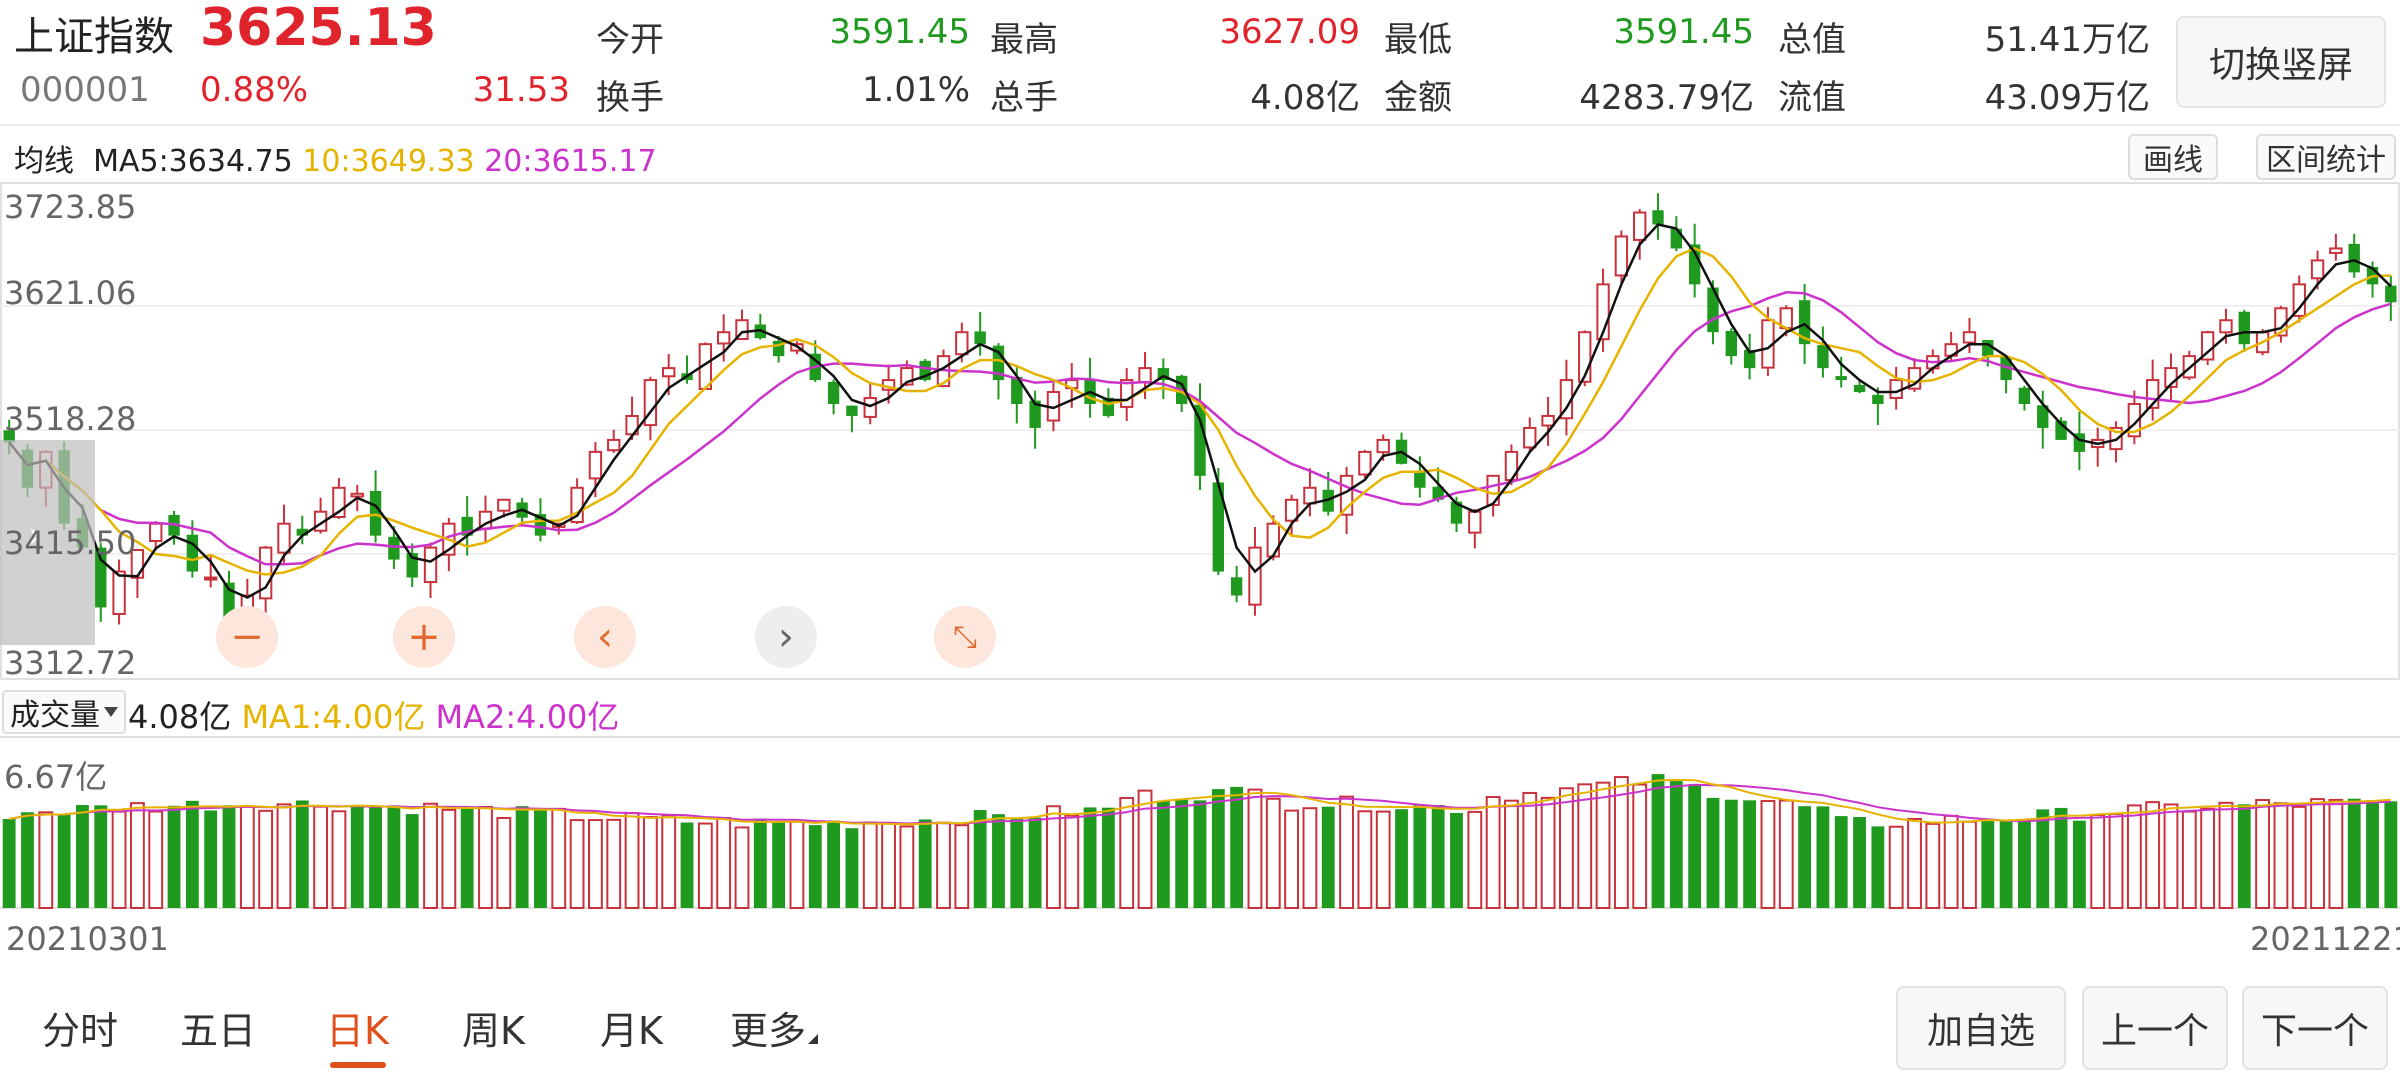 The height and width of the screenshot is (1080, 2400). What do you see at coordinates (2155, 1028) in the screenshot?
I see `previous-button: 上一个` at bounding box center [2155, 1028].